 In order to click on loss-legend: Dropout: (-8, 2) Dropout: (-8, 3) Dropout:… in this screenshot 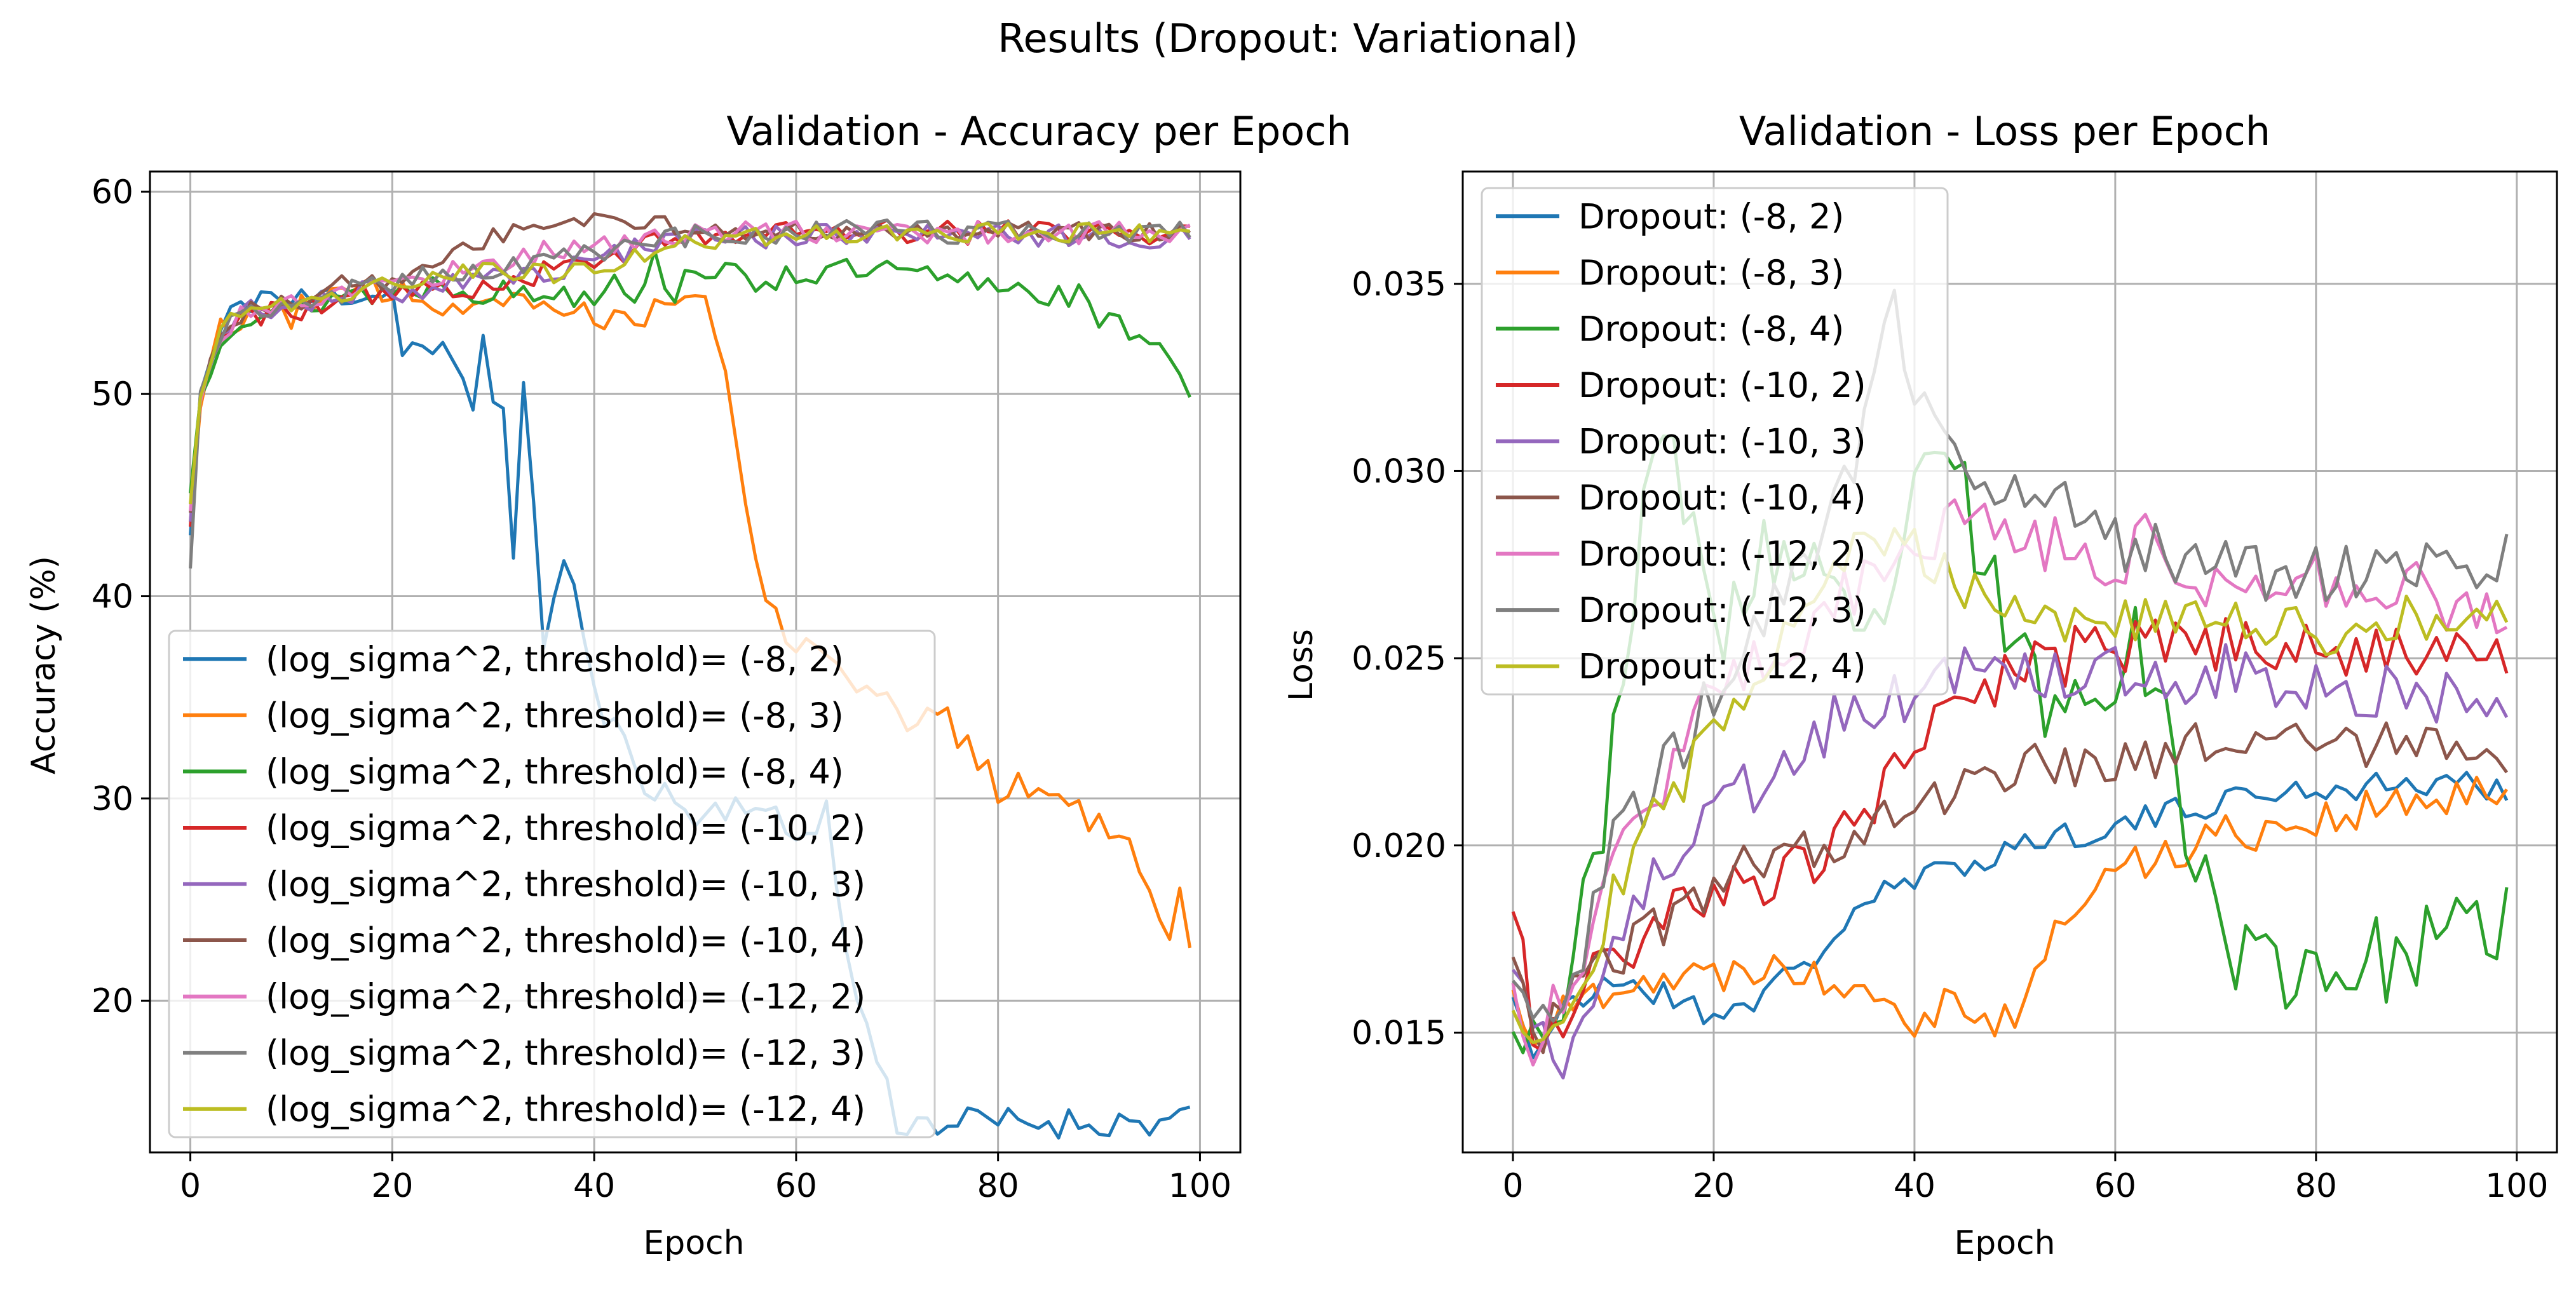, I will do `click(1715, 441)`.